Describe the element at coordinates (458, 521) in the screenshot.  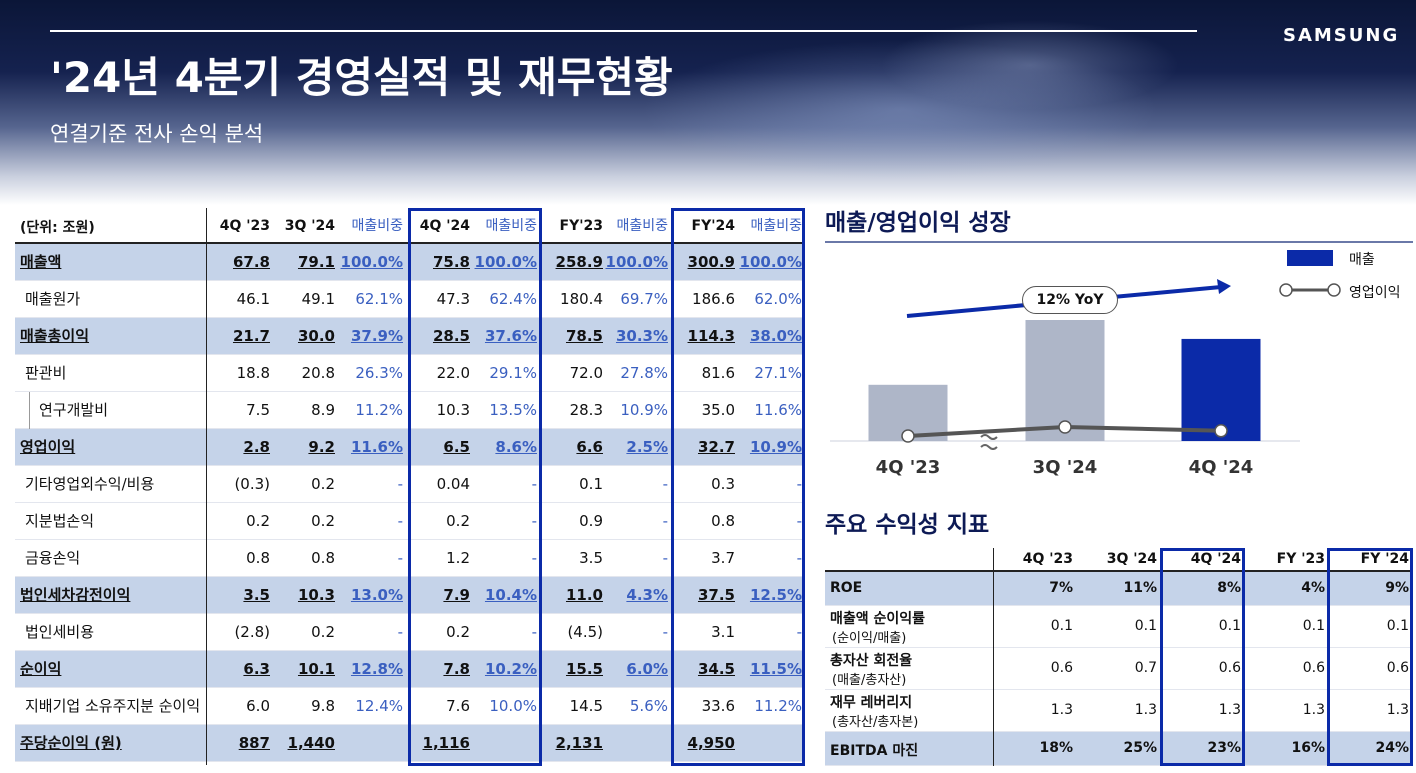
I see `amount-value: 0.2` at that location.